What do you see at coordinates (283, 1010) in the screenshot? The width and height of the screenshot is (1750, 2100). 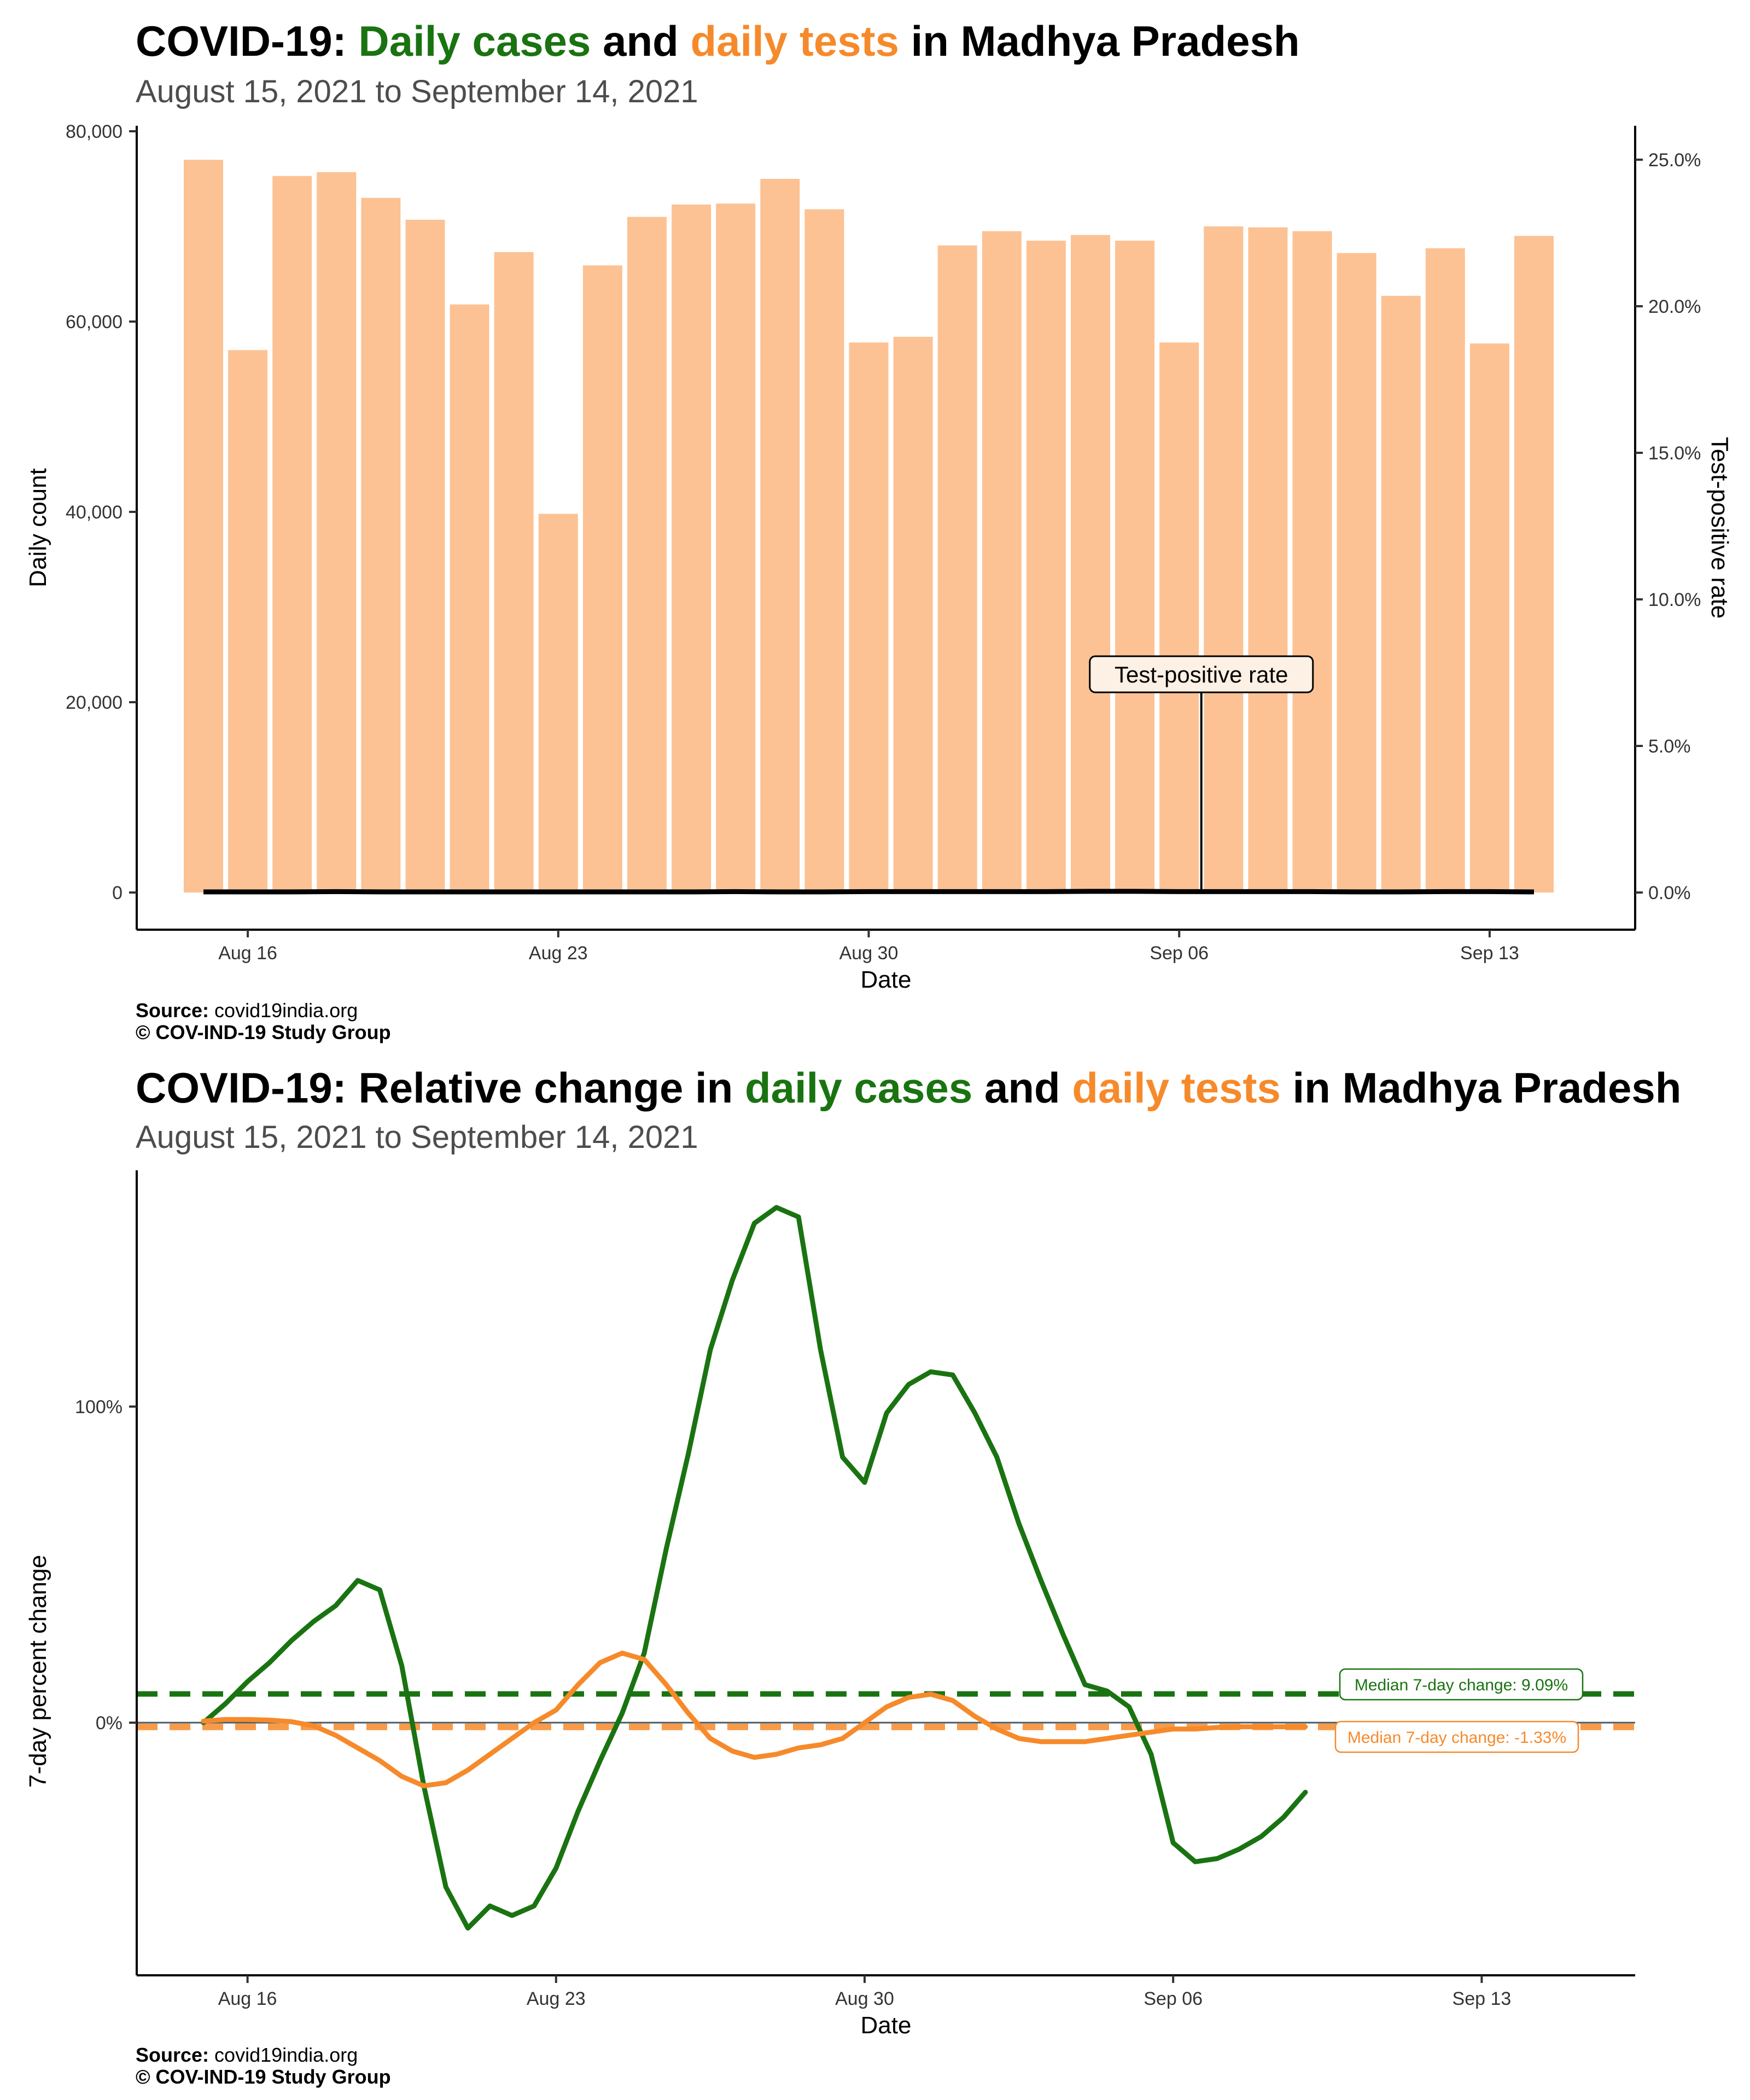 I see `chart1-source-value: covid19india.org` at bounding box center [283, 1010].